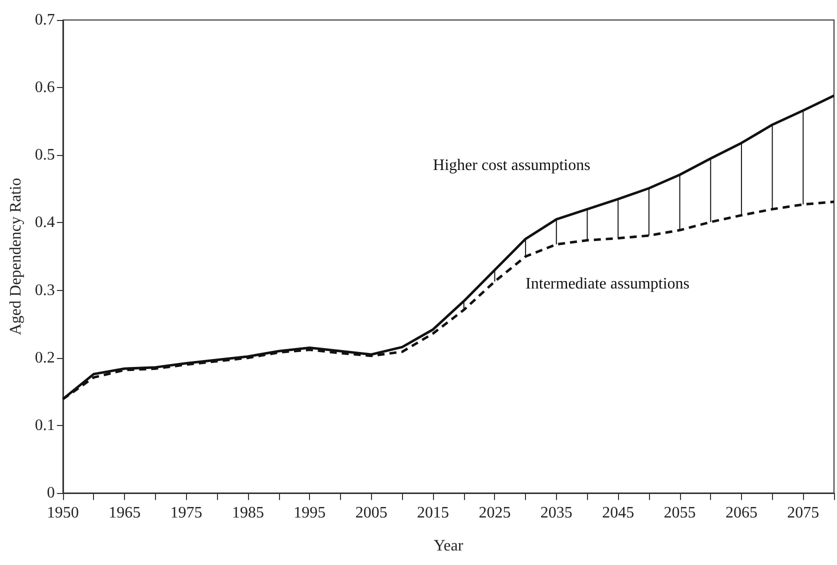 This screenshot has width=837, height=565. What do you see at coordinates (803, 513) in the screenshot?
I see `x-tick-label: 2075` at bounding box center [803, 513].